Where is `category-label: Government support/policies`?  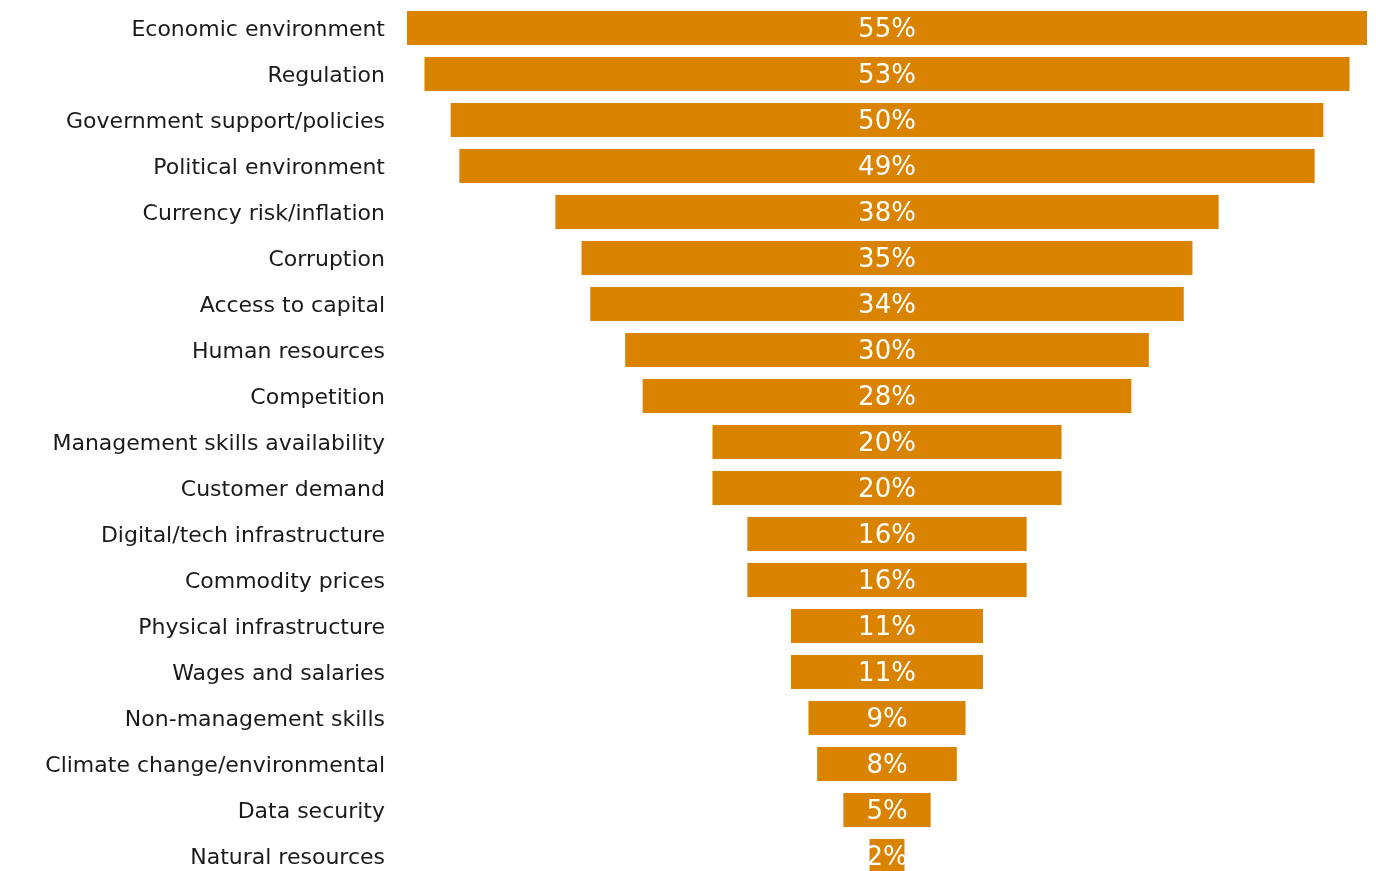 category-label: Government support/policies is located at coordinates (225, 120).